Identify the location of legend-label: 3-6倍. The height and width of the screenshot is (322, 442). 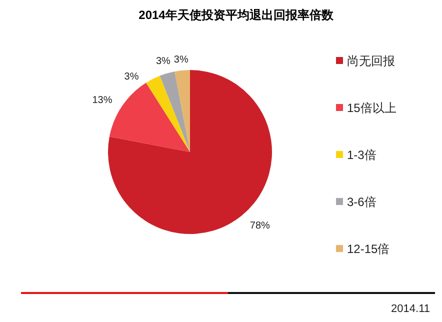
(361, 202).